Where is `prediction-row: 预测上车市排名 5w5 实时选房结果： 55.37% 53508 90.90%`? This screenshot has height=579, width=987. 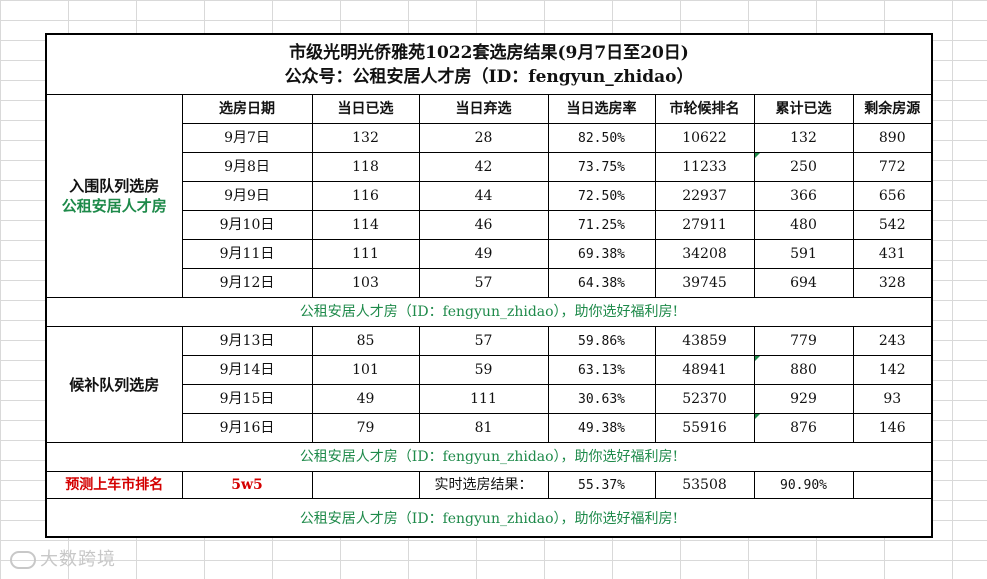
prediction-row: 预测上车市排名 5w5 实时选房结果： 55.37% 53508 90.90% is located at coordinates (489, 485).